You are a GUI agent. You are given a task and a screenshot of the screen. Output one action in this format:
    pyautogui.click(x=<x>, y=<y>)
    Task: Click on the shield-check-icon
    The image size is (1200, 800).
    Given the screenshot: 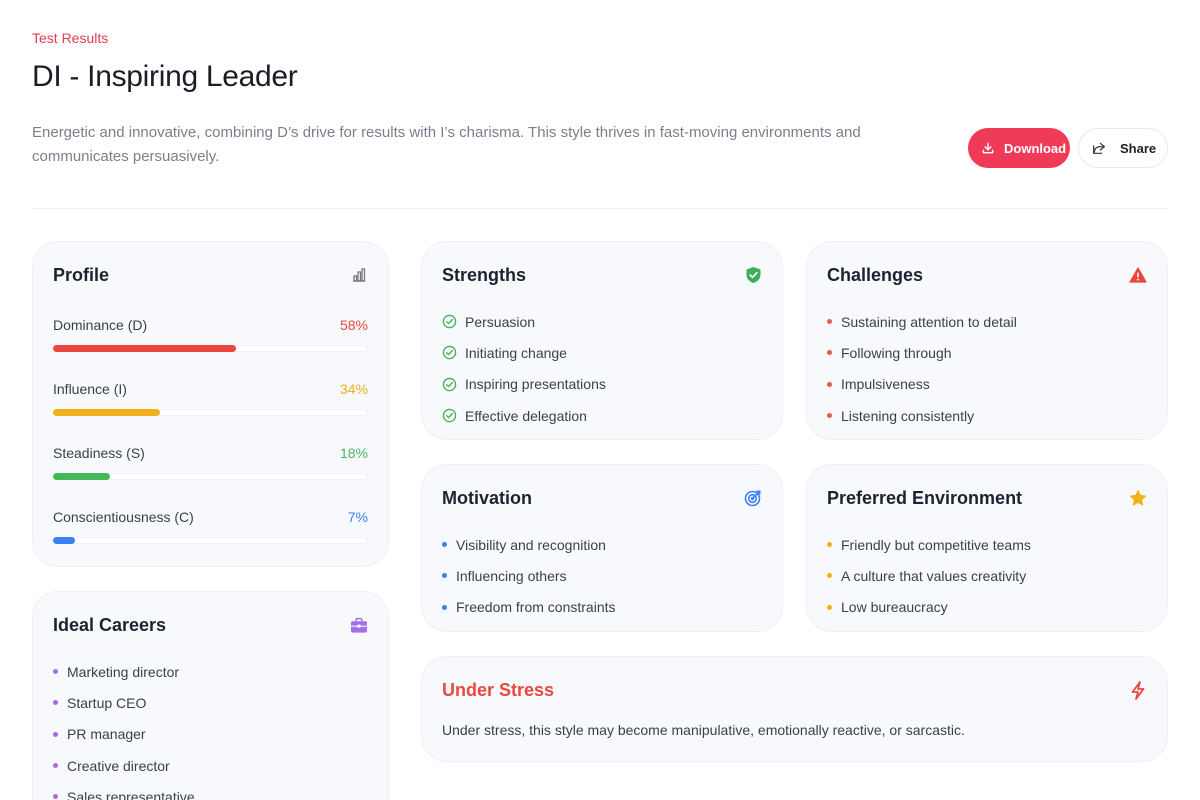 What is the action you would take?
    pyautogui.click(x=753, y=275)
    